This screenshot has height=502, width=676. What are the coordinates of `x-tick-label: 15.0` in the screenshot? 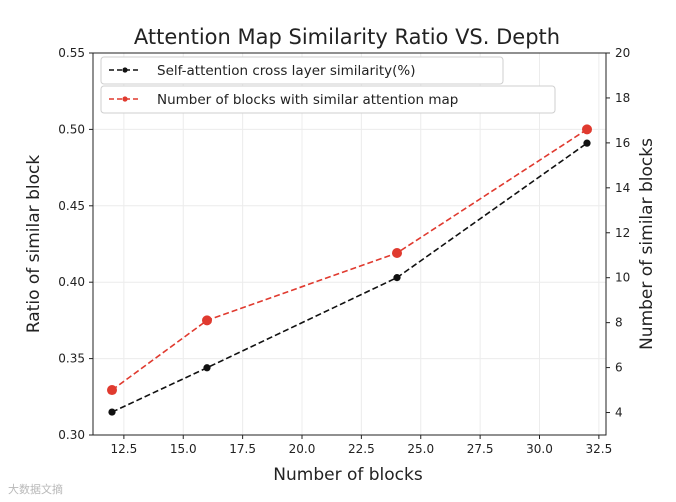 It's located at (183, 449).